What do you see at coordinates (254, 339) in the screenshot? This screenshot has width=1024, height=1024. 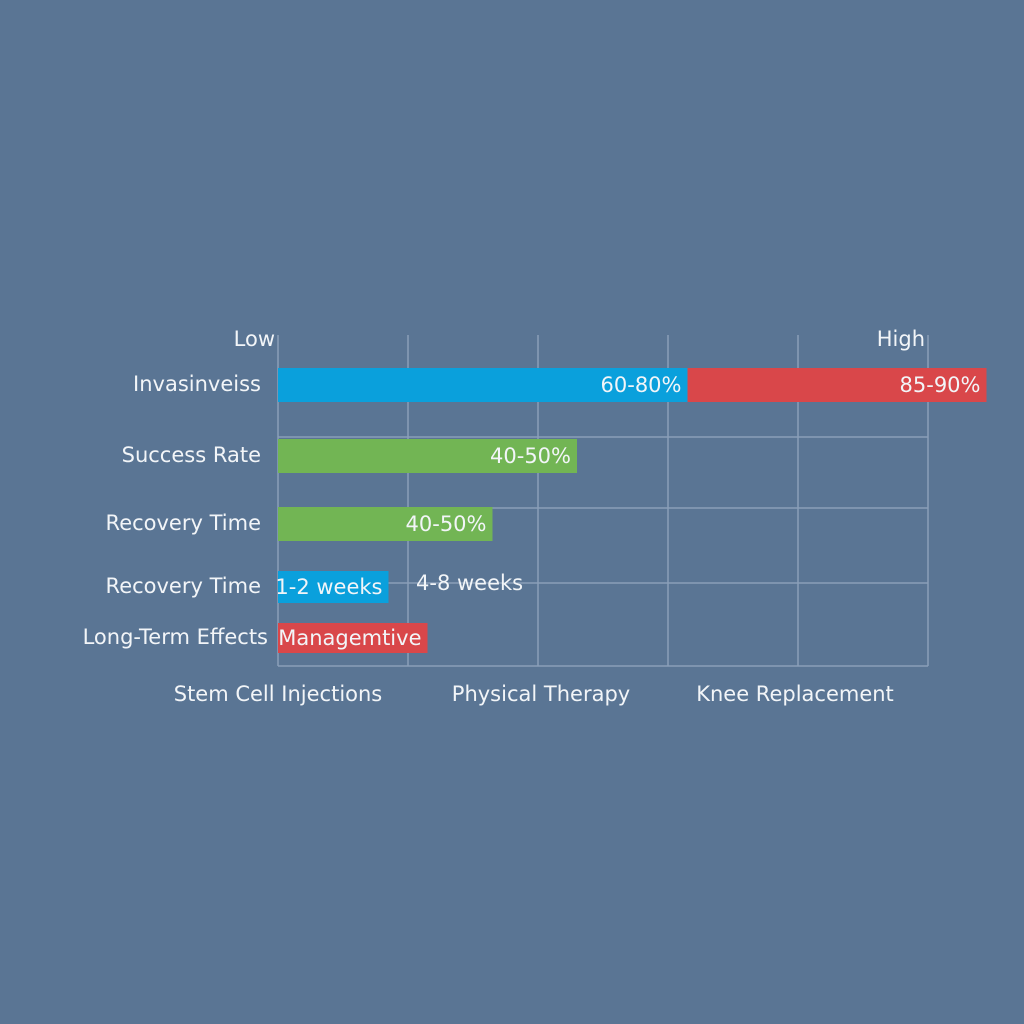 I see `x-tick-label: Low` at bounding box center [254, 339].